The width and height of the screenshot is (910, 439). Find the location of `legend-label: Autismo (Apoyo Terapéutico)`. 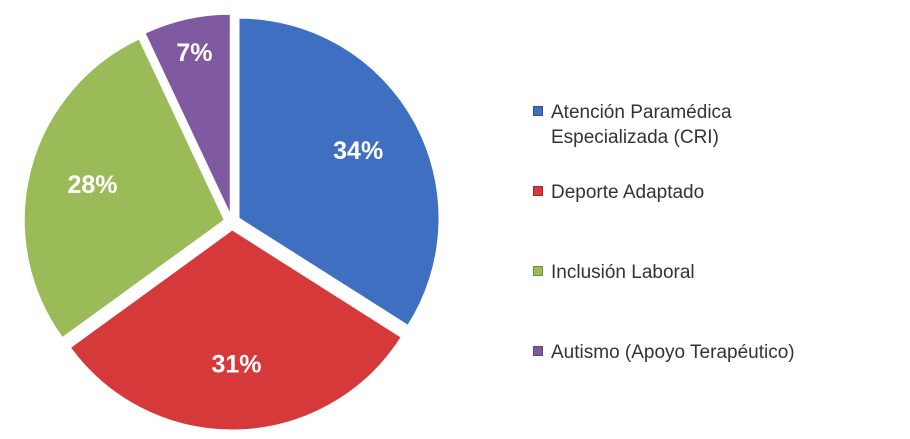

legend-label: Autismo (Apoyo Terapéutico) is located at coordinates (673, 352).